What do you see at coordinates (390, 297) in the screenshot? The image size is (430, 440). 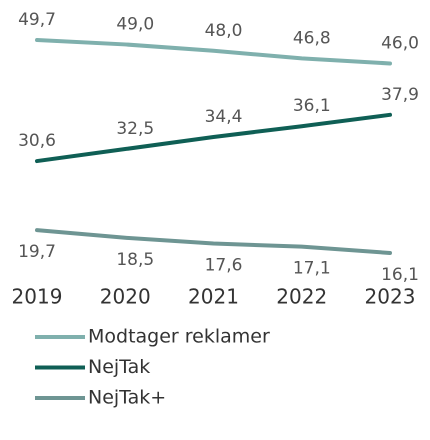 I see `x-tick-label: 2023` at bounding box center [390, 297].